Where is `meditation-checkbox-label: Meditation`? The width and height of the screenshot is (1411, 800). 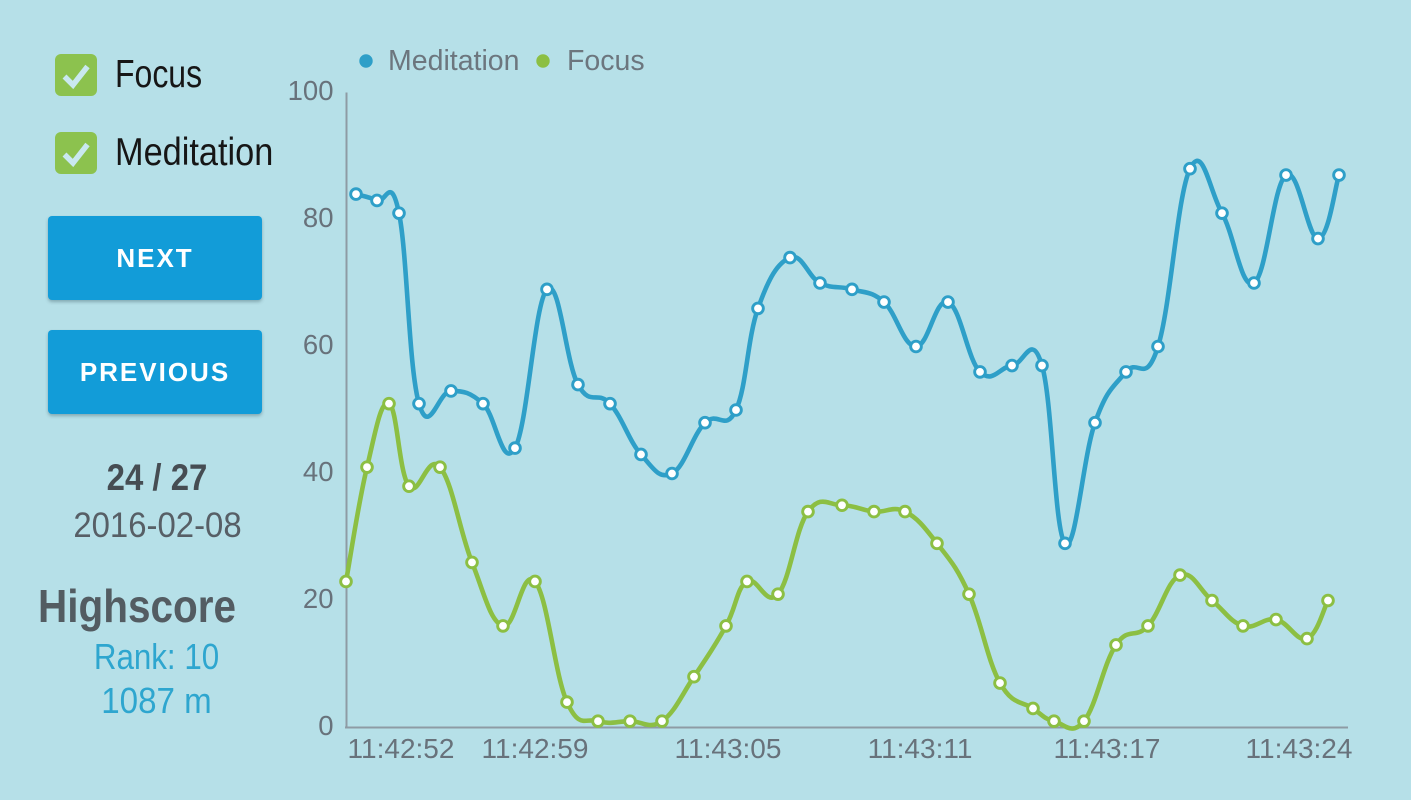 meditation-checkbox-label: Meditation is located at coordinates (194, 152).